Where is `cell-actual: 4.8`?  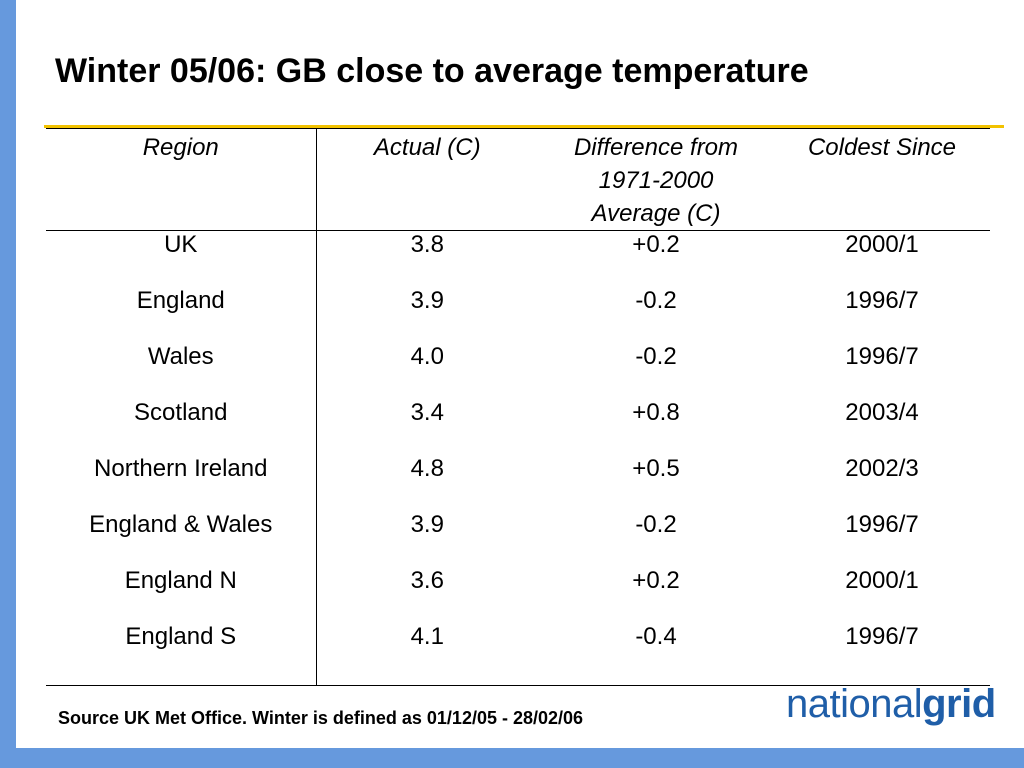
cell-actual: 4.8 is located at coordinates (427, 468).